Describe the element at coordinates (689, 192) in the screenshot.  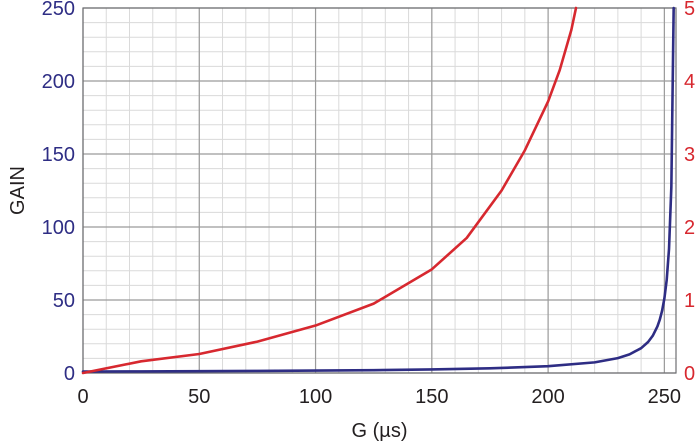
I see `right-axis-ticks: 0 1 2 3 4 5` at that location.